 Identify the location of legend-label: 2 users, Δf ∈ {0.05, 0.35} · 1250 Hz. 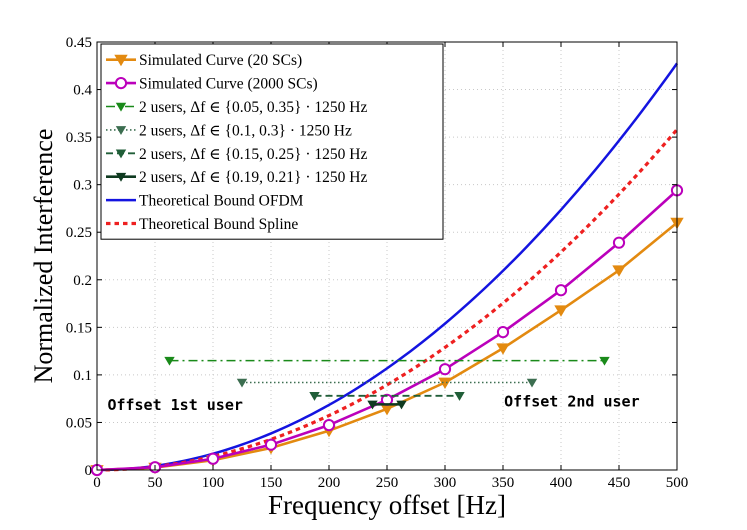
(253, 107).